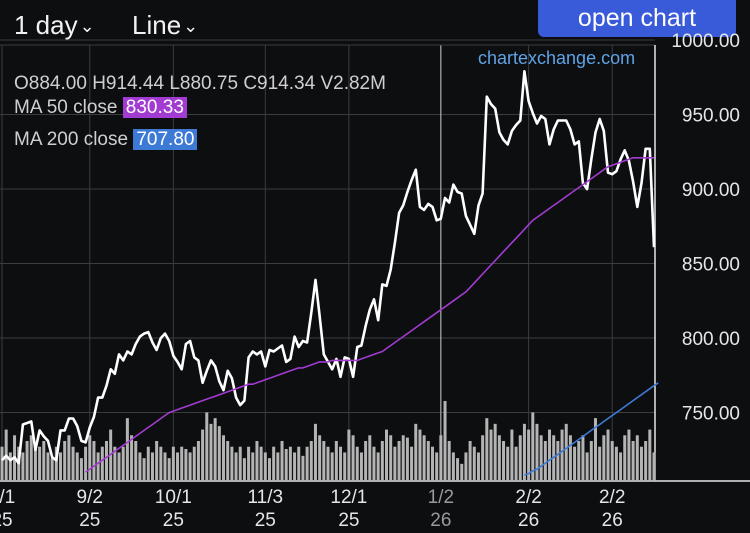  What do you see at coordinates (165, 139) in the screenshot?
I see `ma200-value-badge: 707.80` at bounding box center [165, 139].